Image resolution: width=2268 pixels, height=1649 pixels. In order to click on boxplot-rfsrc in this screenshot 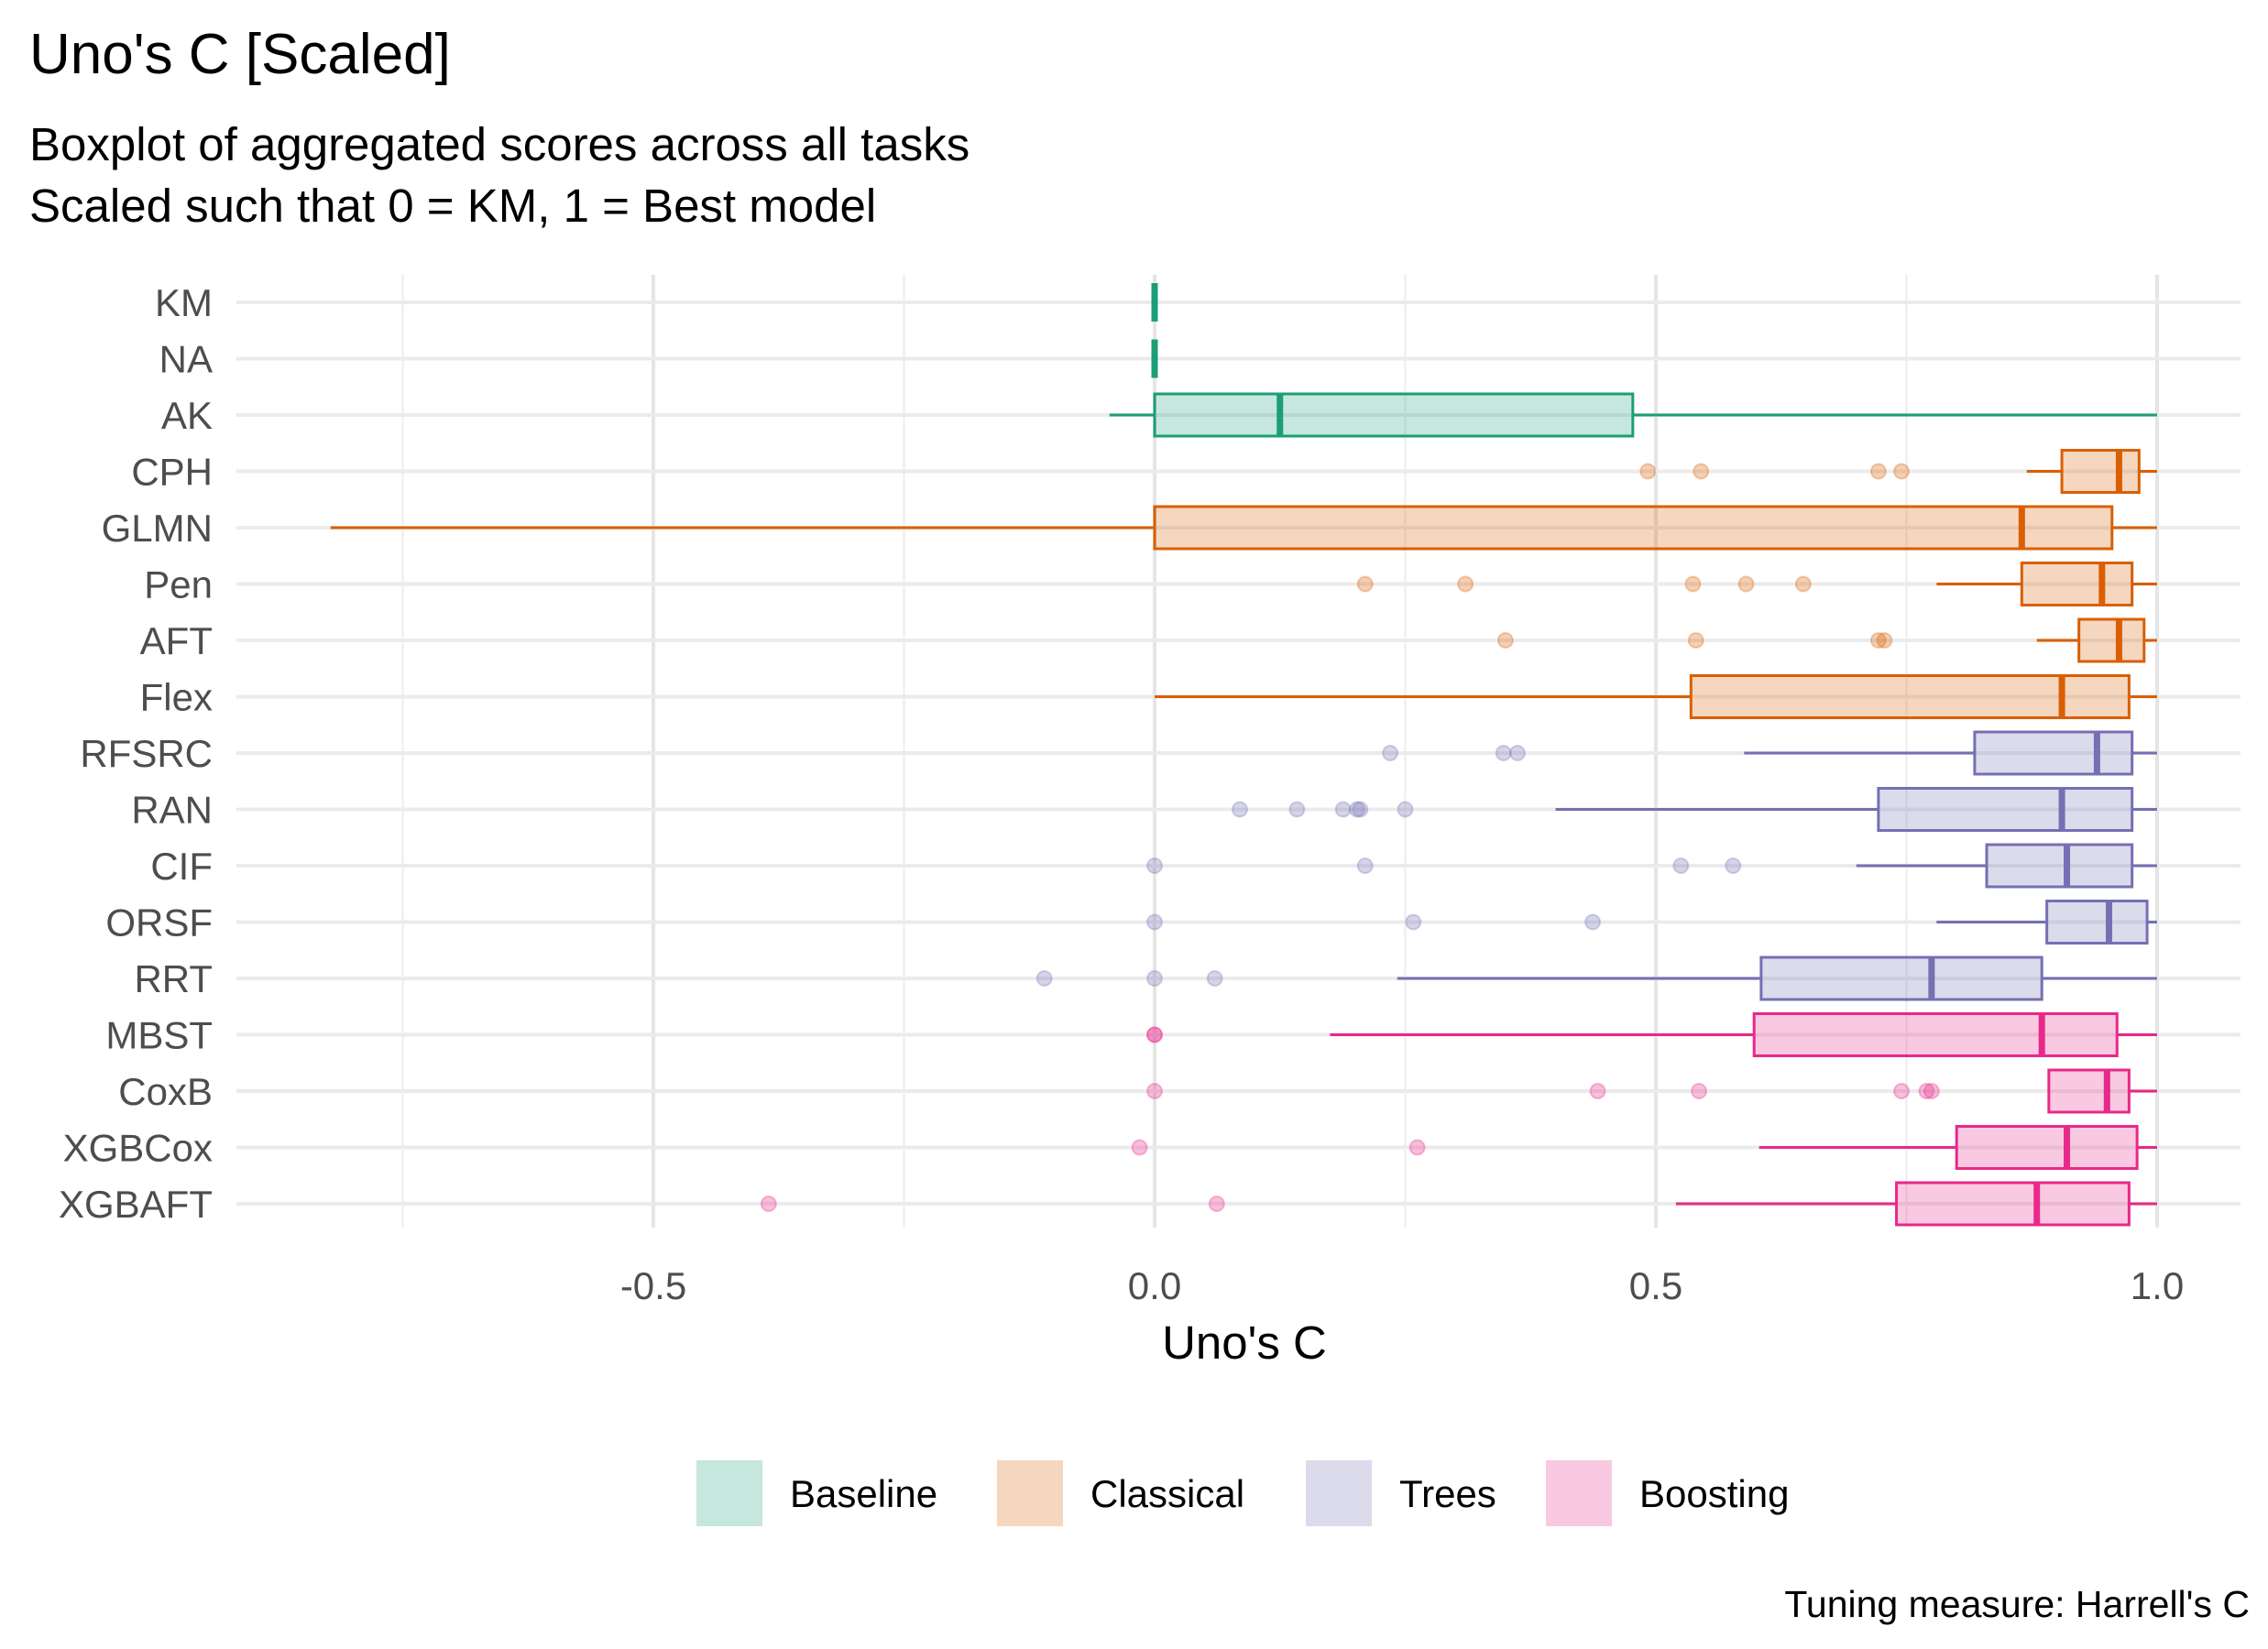, I will do `click(1769, 753)`.